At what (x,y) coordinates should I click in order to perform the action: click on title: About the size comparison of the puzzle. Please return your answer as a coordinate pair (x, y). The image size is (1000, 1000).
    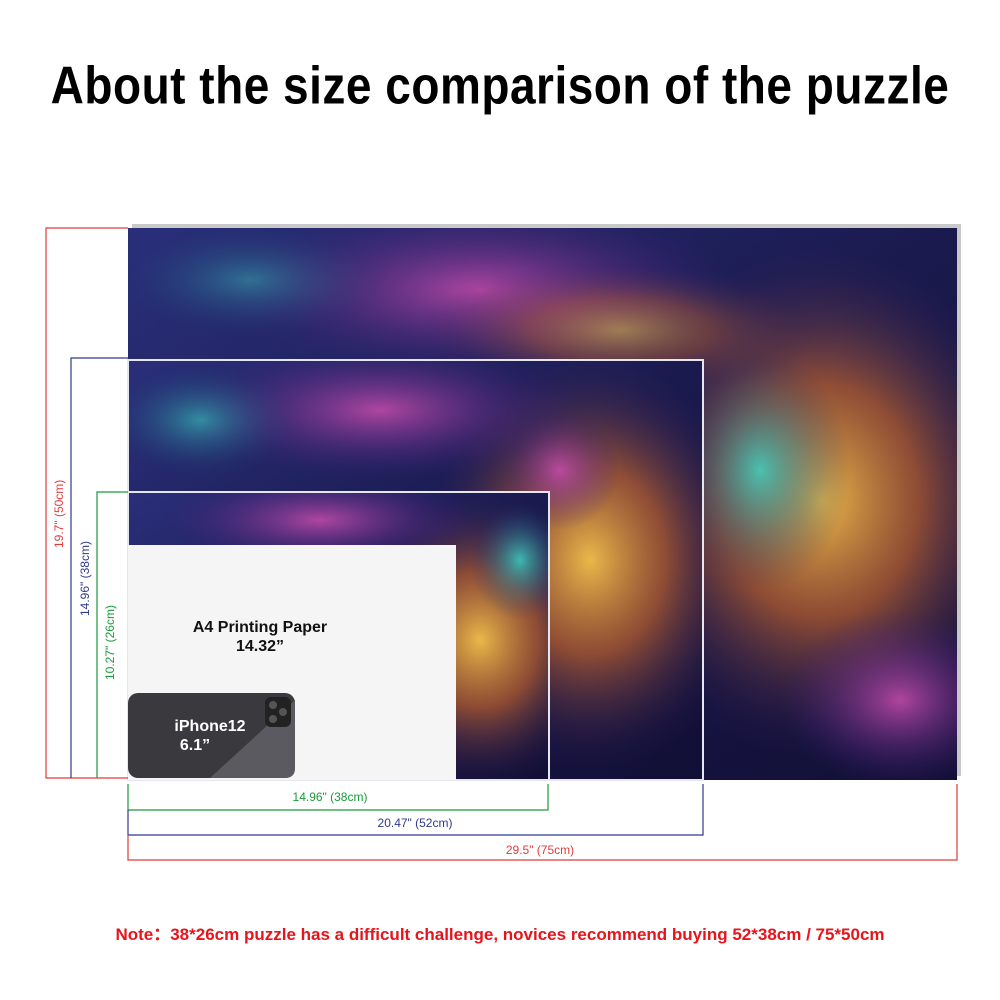
    Looking at the image, I should click on (500, 85).